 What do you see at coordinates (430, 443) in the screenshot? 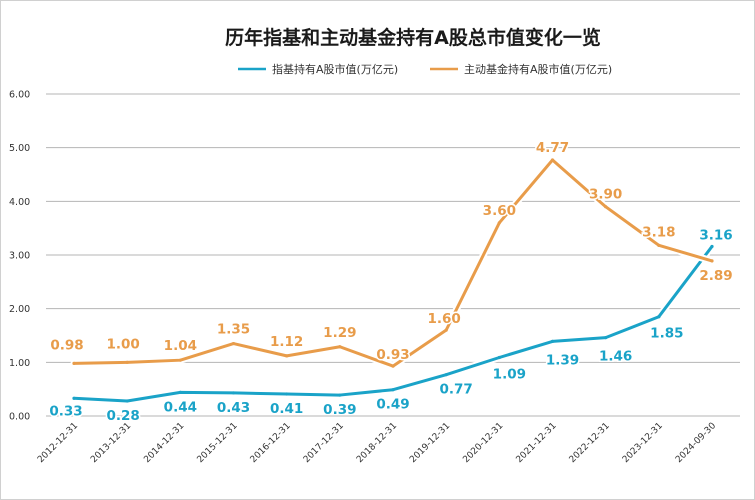
I see `x-tick-label: 2019-12-31` at bounding box center [430, 443].